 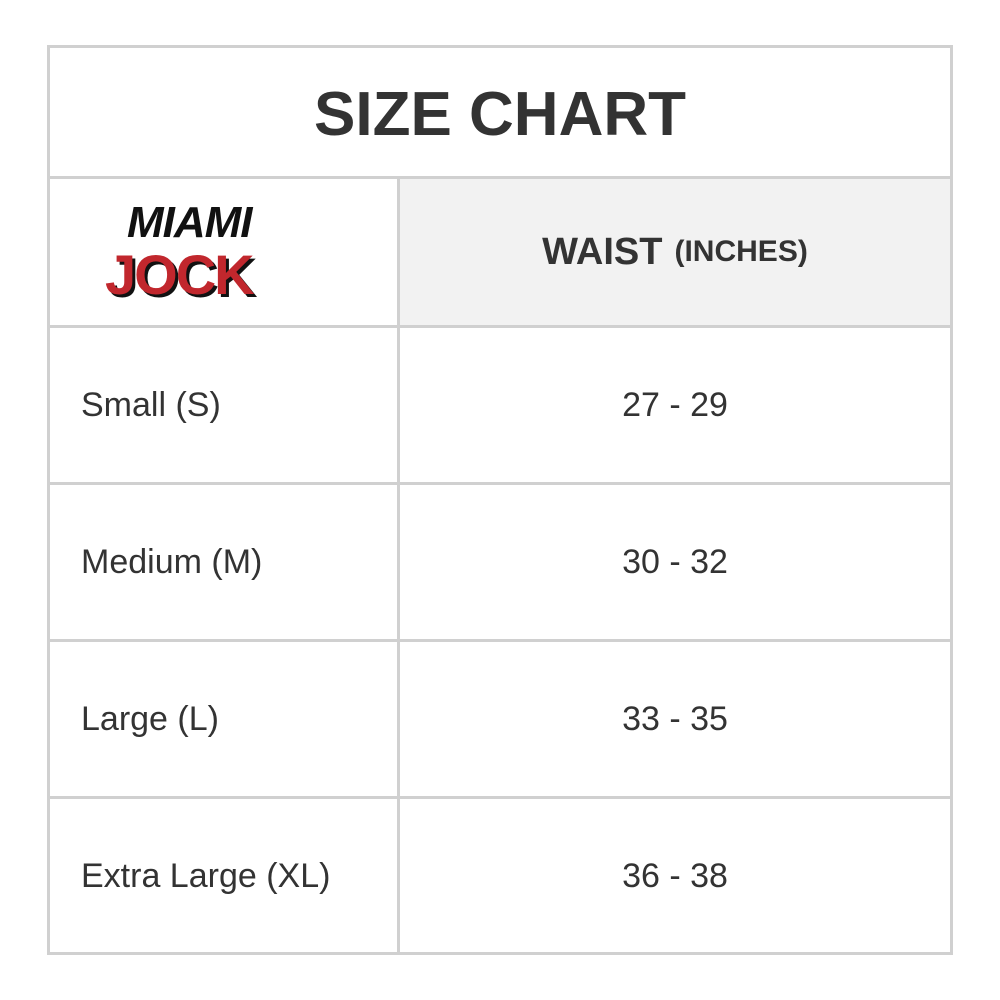 What do you see at coordinates (225, 405) in the screenshot?
I see `size-cell: Small (S)` at bounding box center [225, 405].